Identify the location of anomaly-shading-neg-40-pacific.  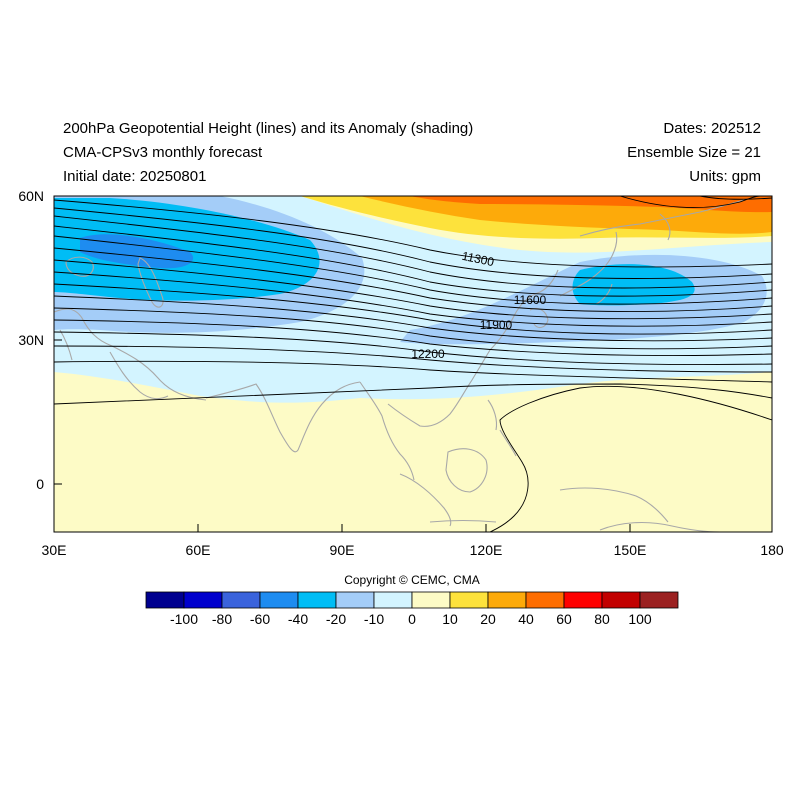
(633, 285).